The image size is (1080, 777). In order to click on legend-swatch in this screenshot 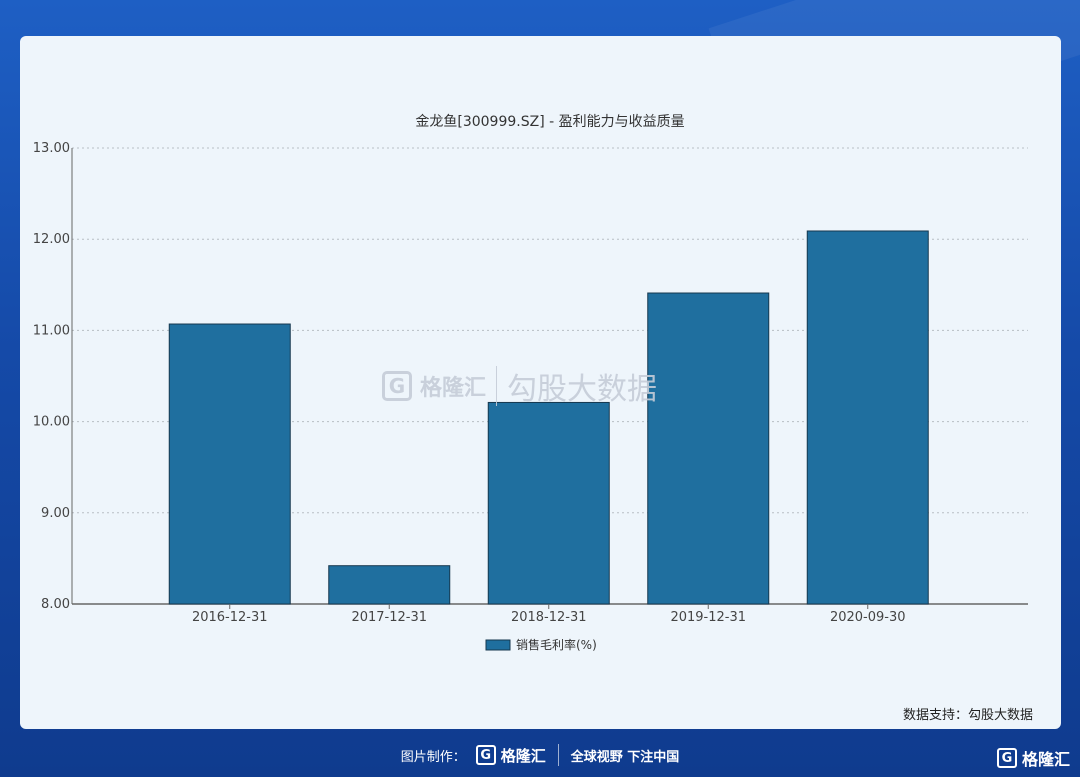, I will do `click(498, 645)`.